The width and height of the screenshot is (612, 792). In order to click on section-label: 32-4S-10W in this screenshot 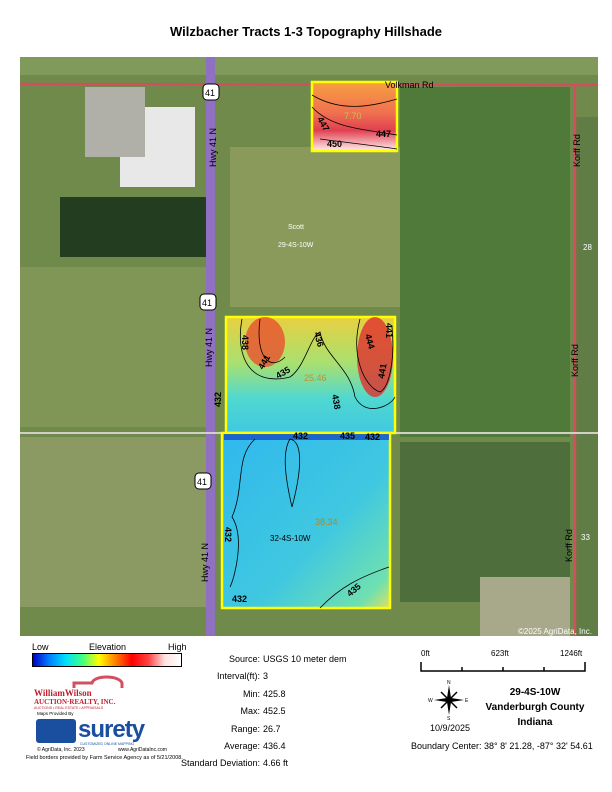, I will do `click(290, 538)`.